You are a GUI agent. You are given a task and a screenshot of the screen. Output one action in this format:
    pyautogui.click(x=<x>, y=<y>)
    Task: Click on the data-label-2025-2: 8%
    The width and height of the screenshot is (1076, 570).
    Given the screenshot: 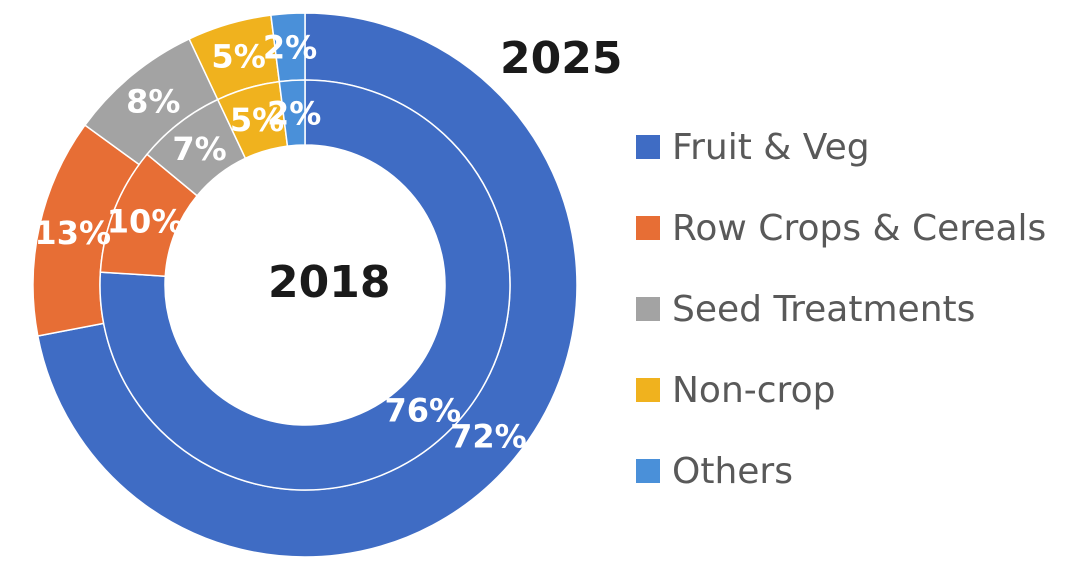 What is the action you would take?
    pyautogui.click(x=153, y=102)
    